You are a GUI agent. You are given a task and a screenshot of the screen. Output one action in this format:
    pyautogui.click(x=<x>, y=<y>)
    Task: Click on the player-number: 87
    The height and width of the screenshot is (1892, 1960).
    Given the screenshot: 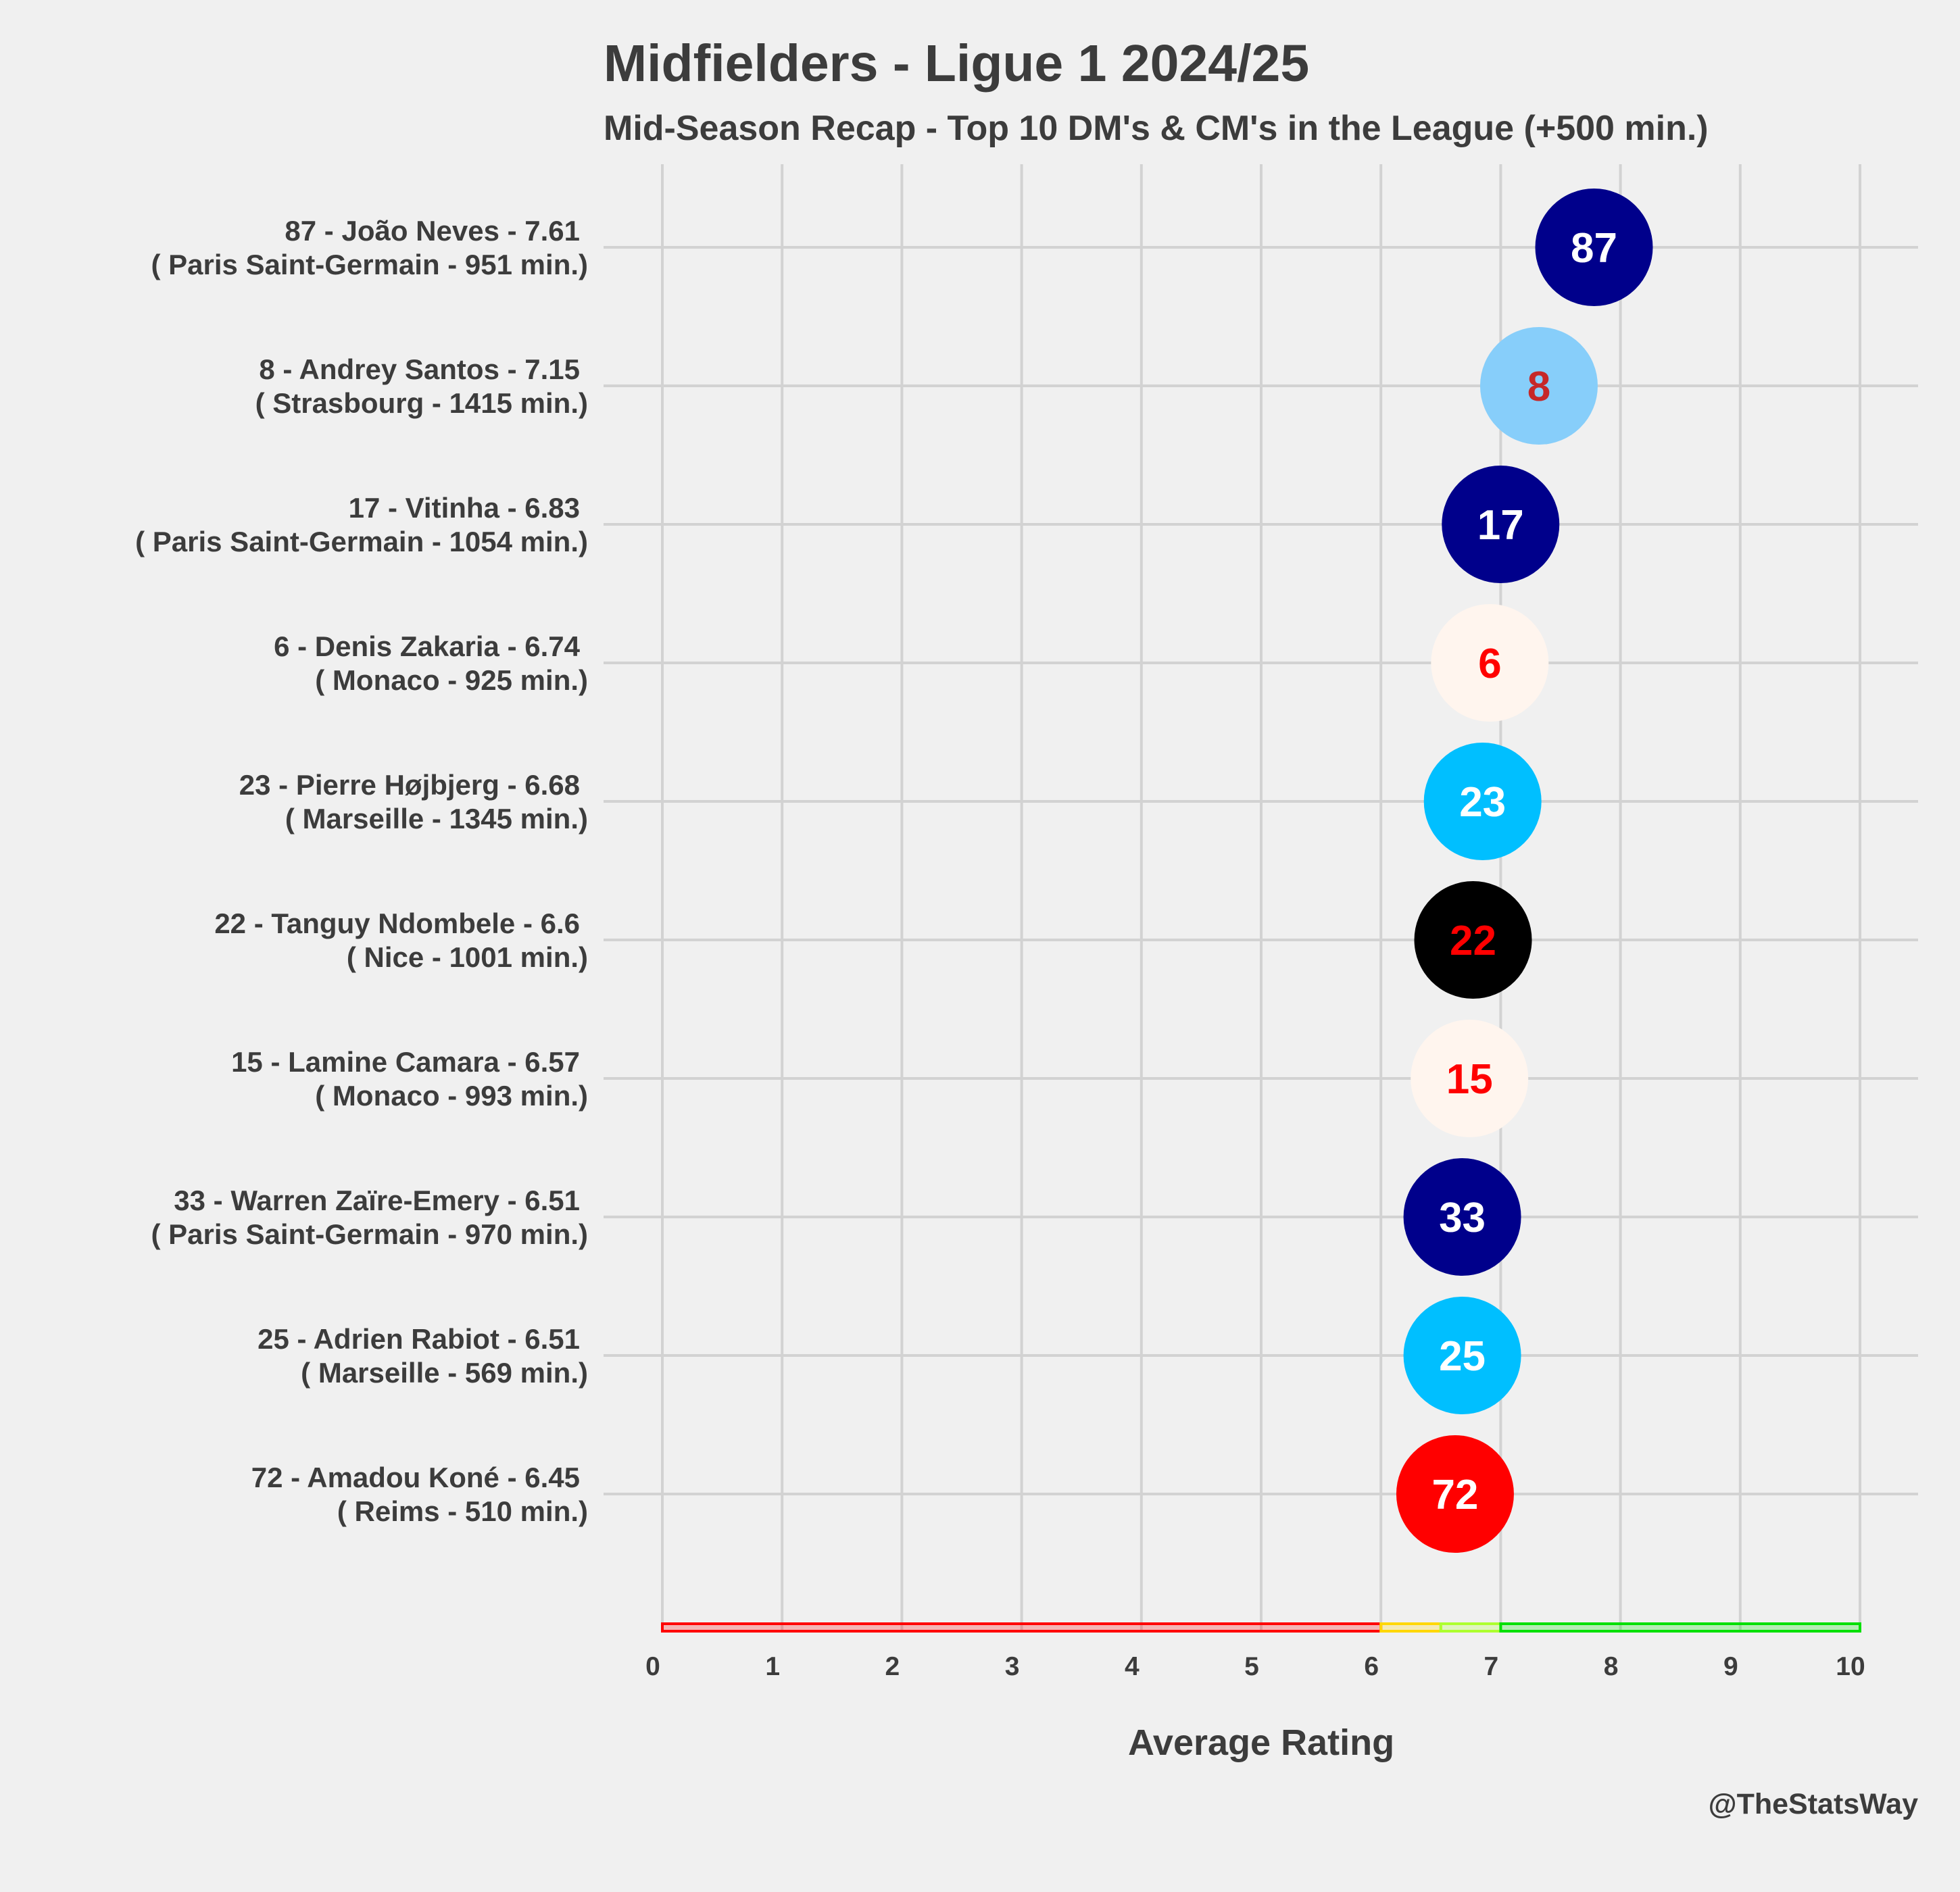 What is the action you would take?
    pyautogui.click(x=1594, y=249)
    